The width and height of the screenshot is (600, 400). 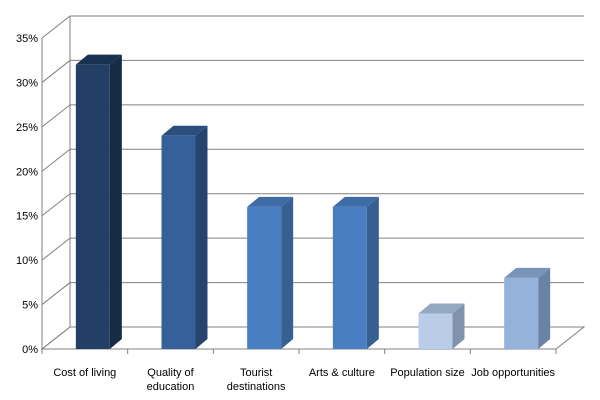 What do you see at coordinates (27, 128) in the screenshot?
I see `y-tick-label: 25%` at bounding box center [27, 128].